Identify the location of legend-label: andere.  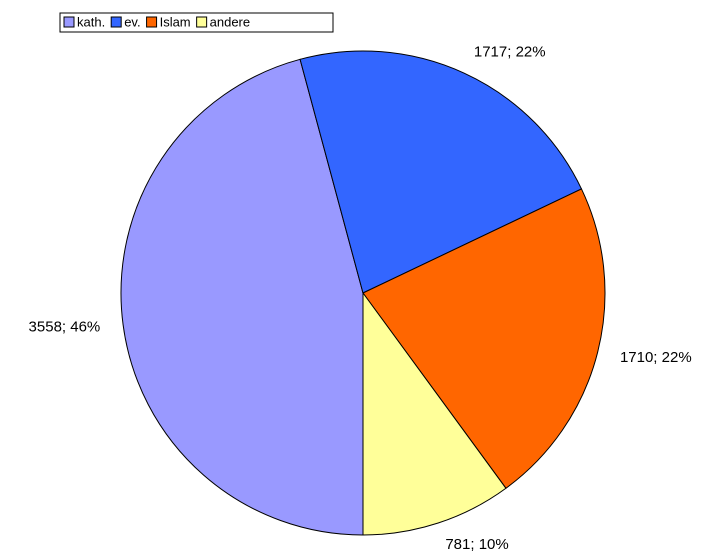
(230, 21).